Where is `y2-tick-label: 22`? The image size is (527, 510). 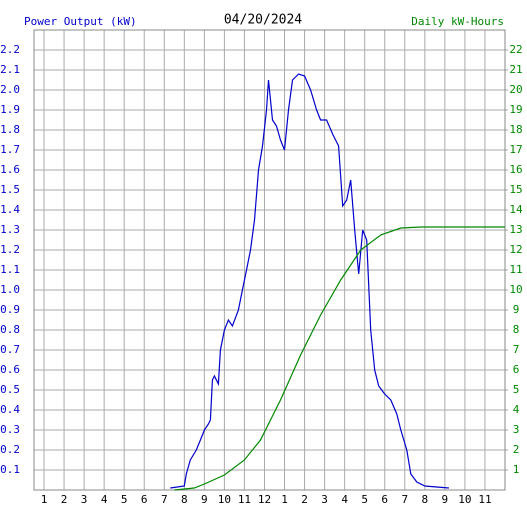 y2-tick-label: 22 is located at coordinates (515, 49).